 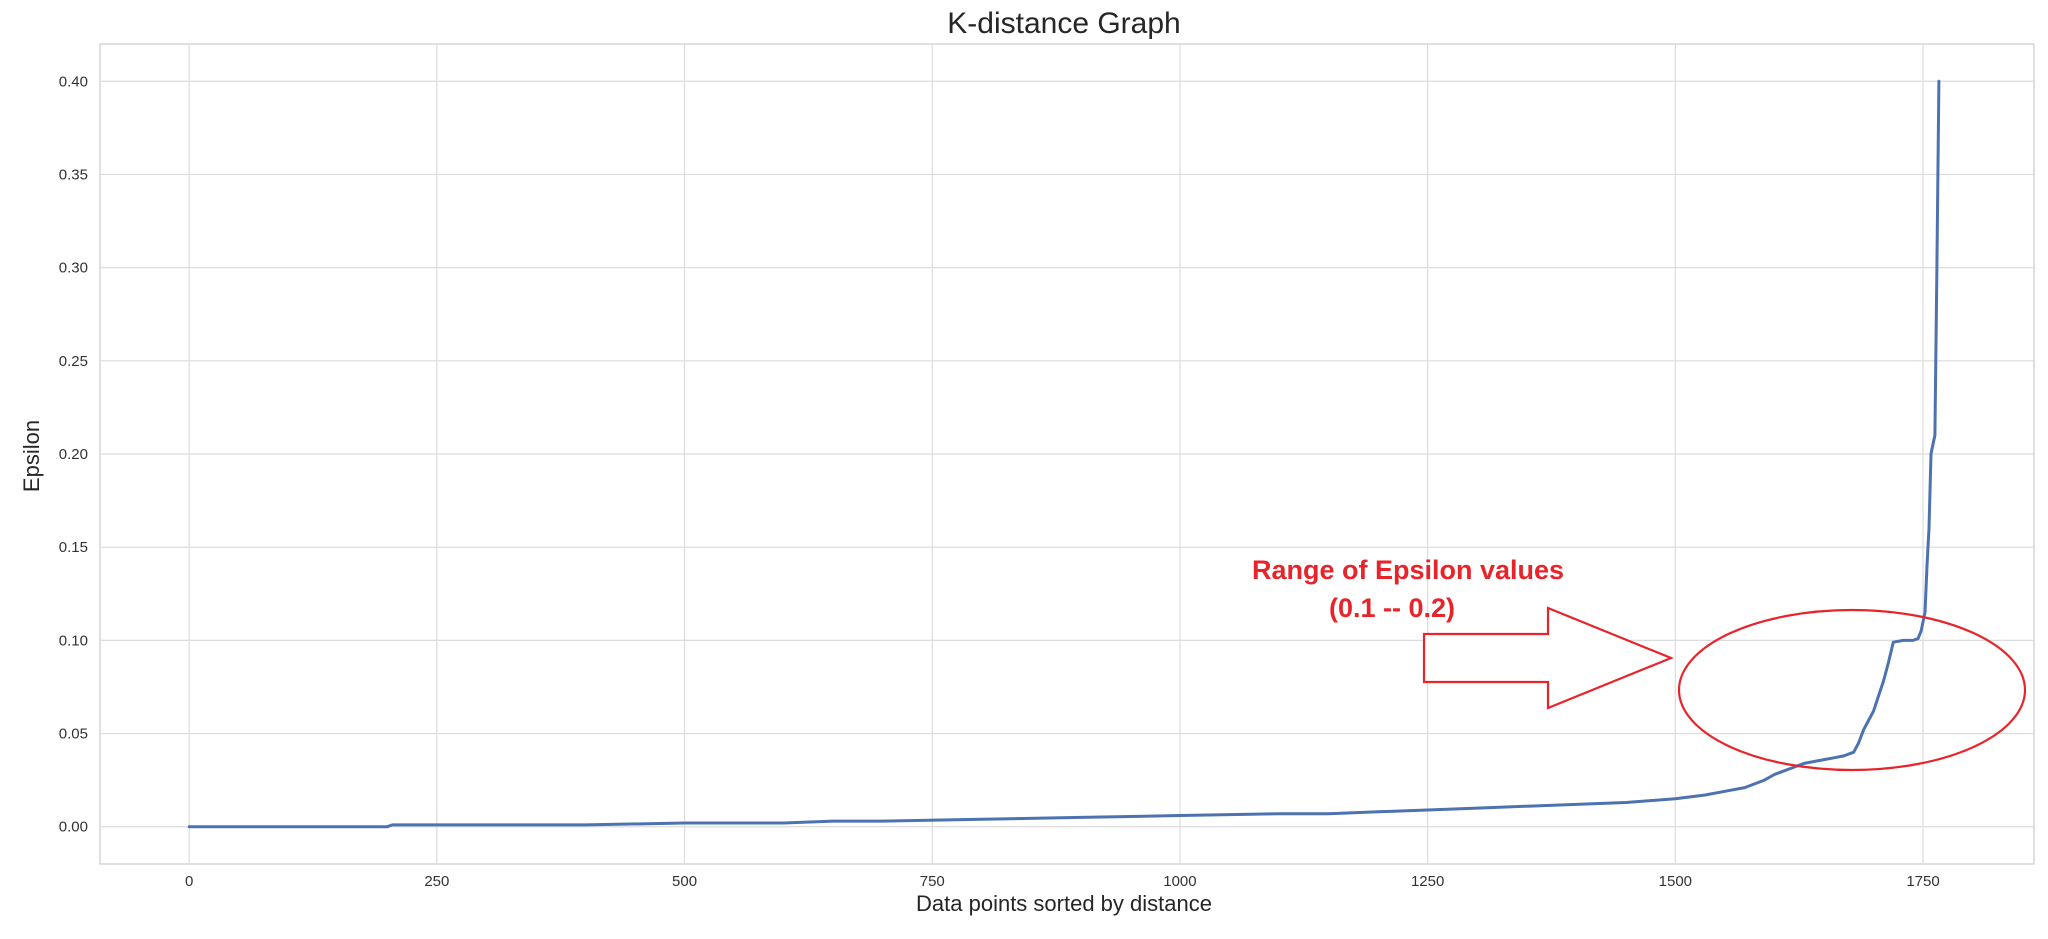 I want to click on annotation-ellipse, so click(x=1852, y=690).